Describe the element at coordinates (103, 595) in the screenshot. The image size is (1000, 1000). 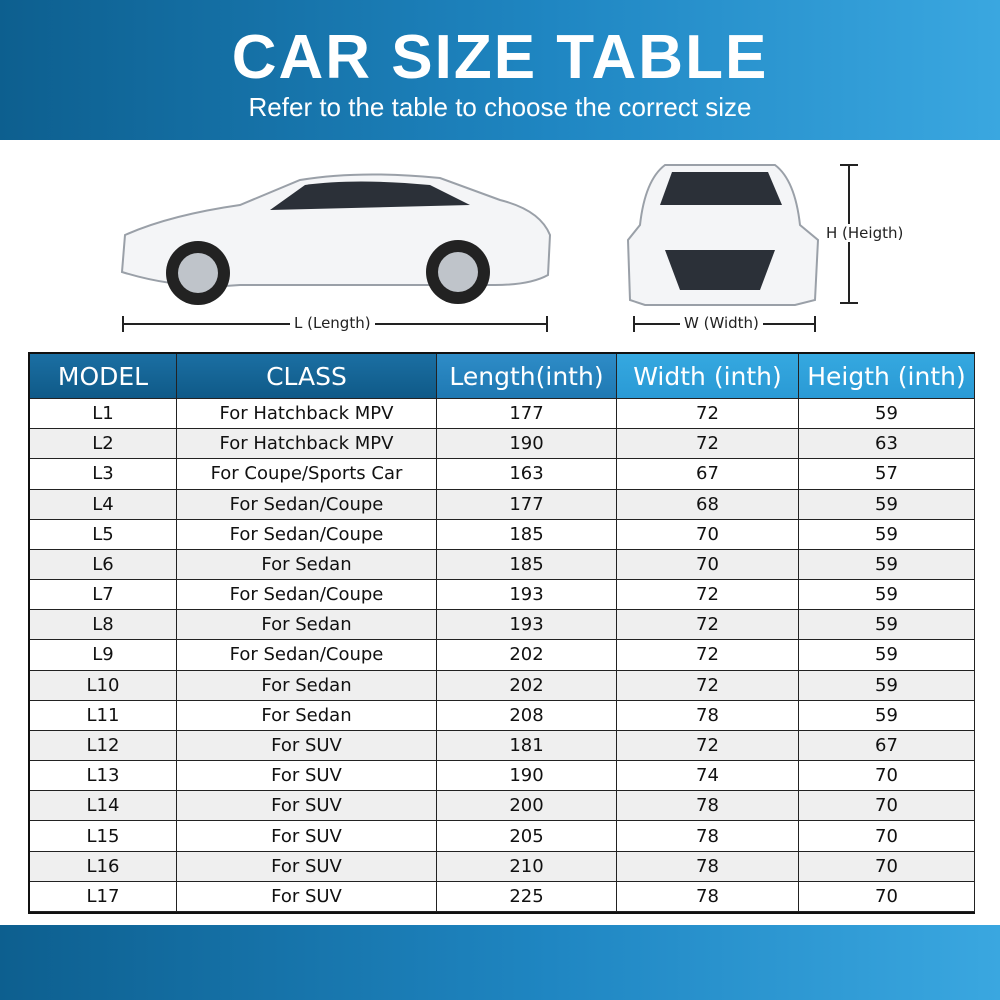
I see `table-cell: L7` at that location.